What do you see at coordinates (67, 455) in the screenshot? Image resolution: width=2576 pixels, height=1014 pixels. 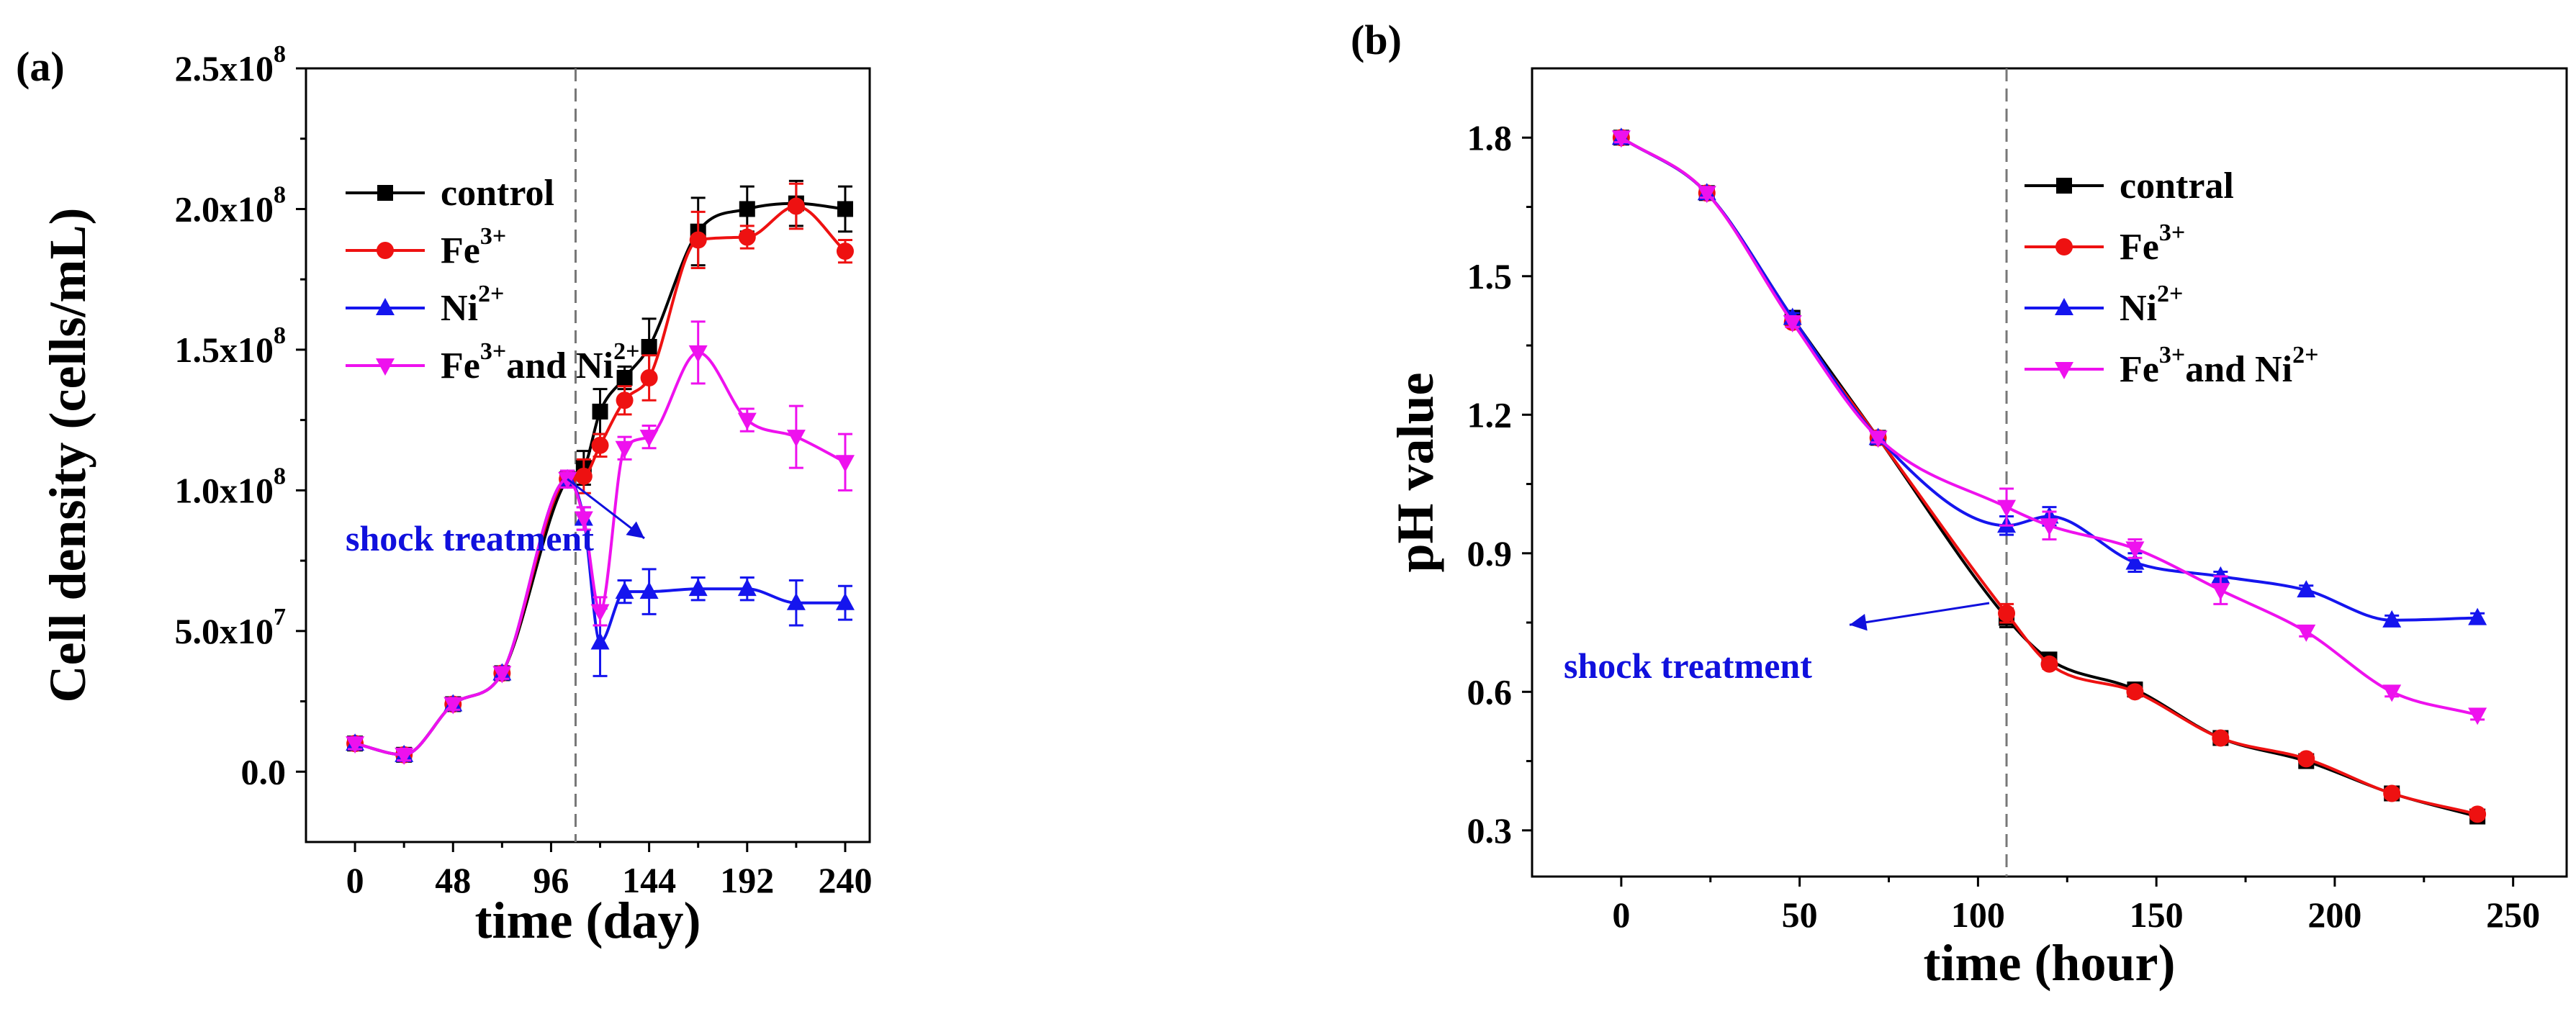 I see `y-axis-title: Cell density (cells/mL)` at bounding box center [67, 455].